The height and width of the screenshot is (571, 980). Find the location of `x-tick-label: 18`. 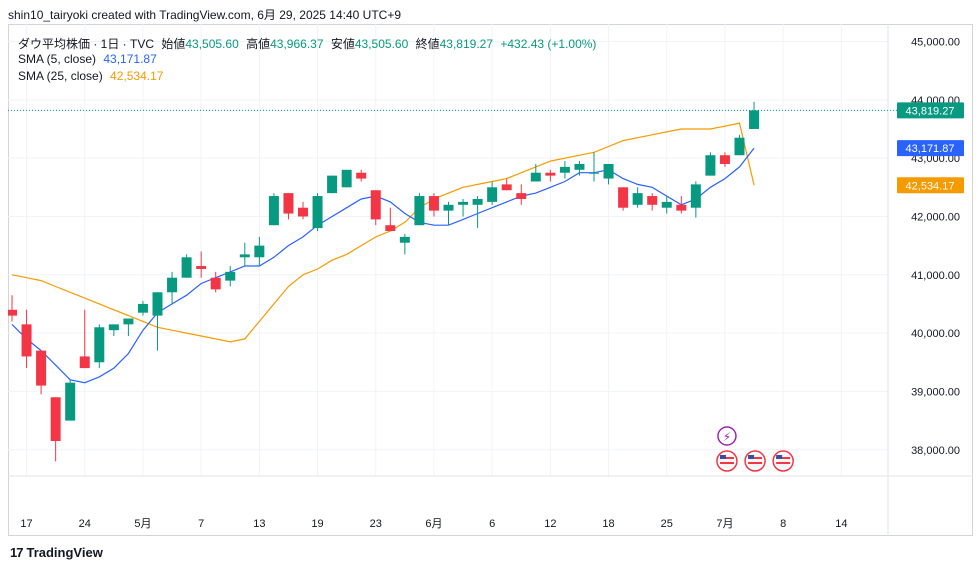

x-tick-label: 18 is located at coordinates (608, 524).